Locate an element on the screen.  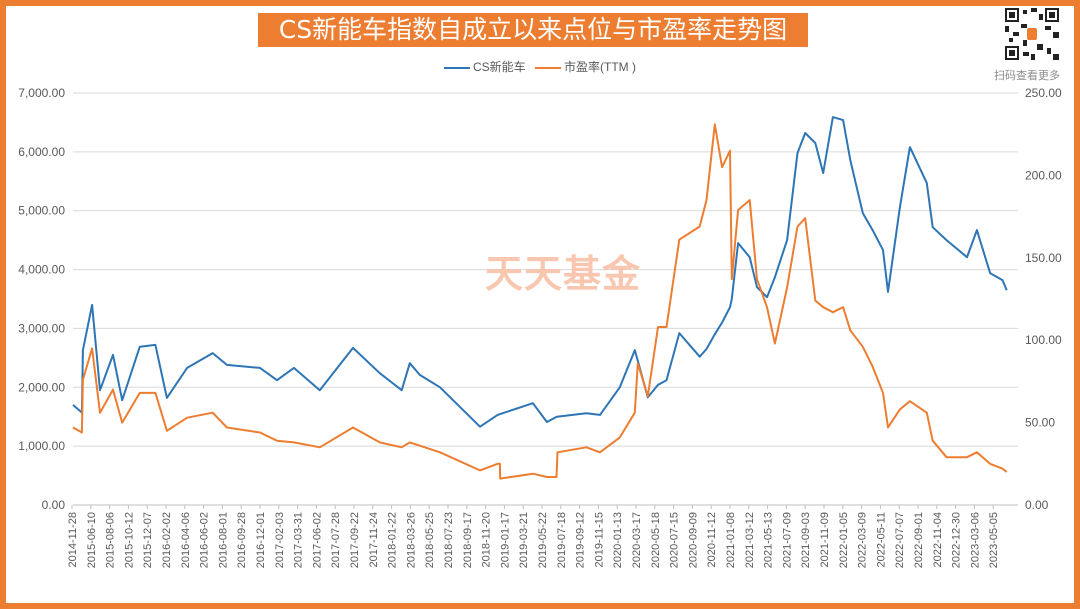
x-tick-label: 2020-09-09 is located at coordinates (693, 540).